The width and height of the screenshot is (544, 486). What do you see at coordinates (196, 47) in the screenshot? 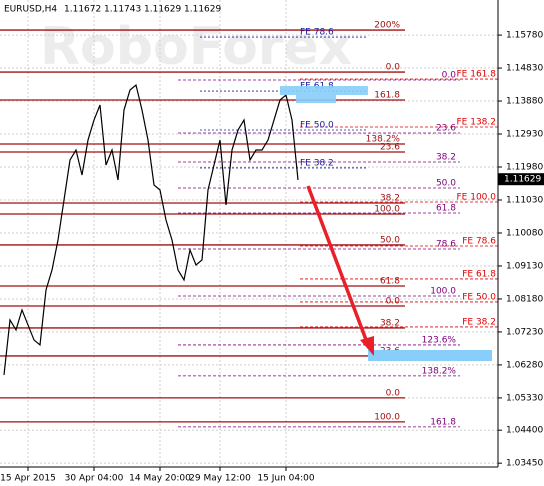
I see `watermark: RoboForex` at bounding box center [196, 47].